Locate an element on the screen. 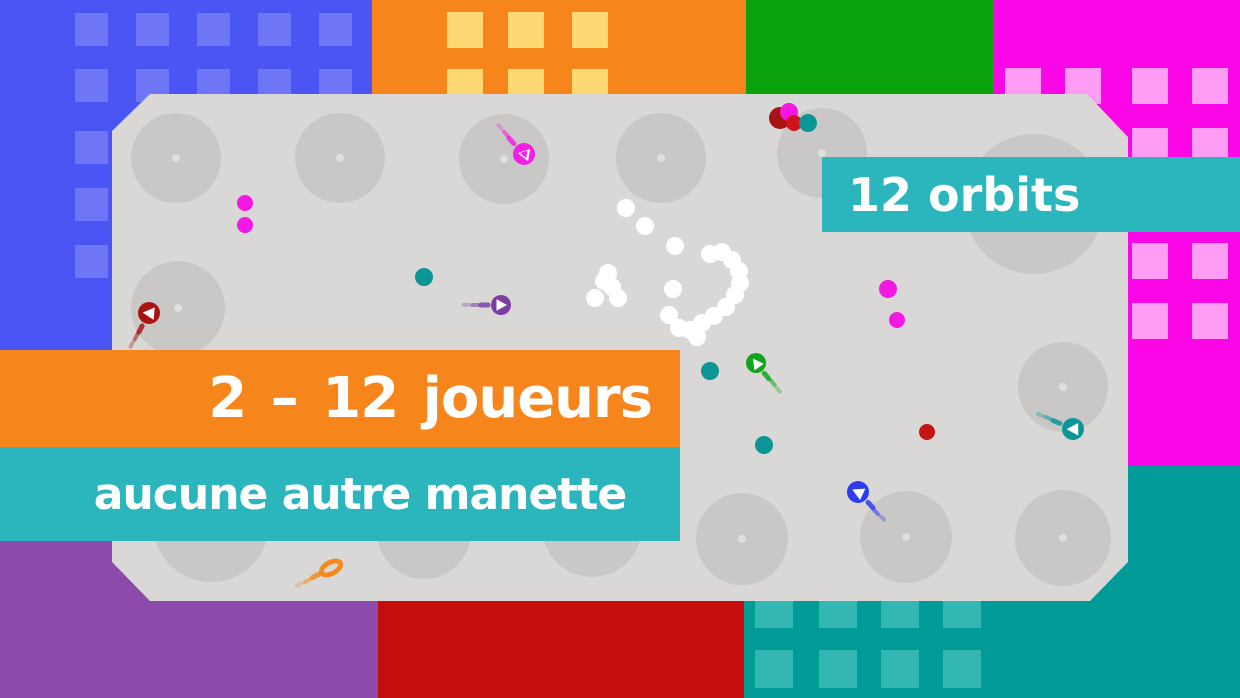  banner-no-controller: aucune autre manette is located at coordinates (340, 494).